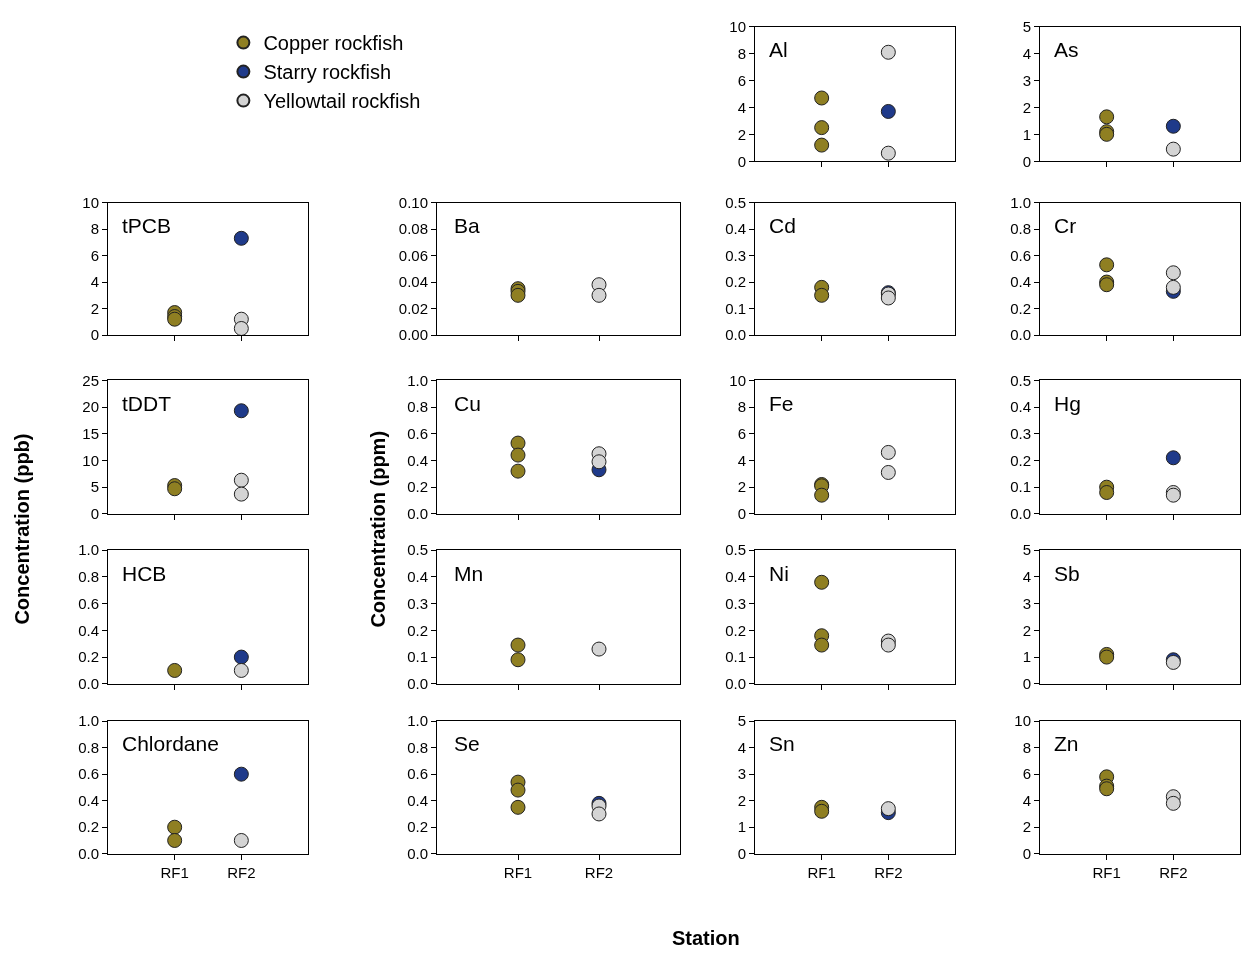 This screenshot has width=1241, height=958. Describe the element at coordinates (779, 573) in the screenshot. I see `text: Ni` at that location.